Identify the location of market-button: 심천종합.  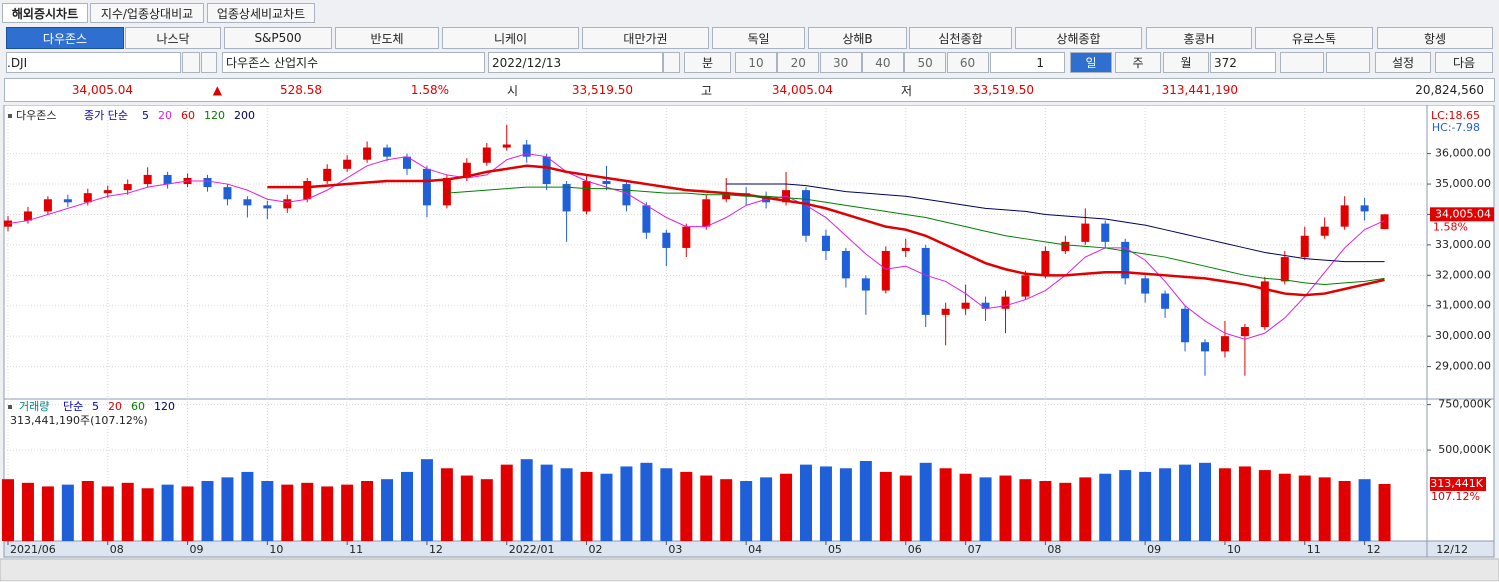
(960, 38).